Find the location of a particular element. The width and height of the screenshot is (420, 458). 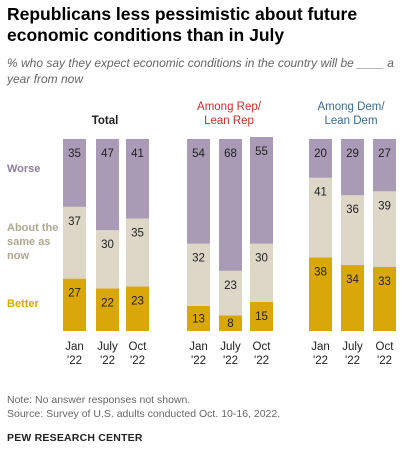

data-label: 54 is located at coordinates (198, 154).